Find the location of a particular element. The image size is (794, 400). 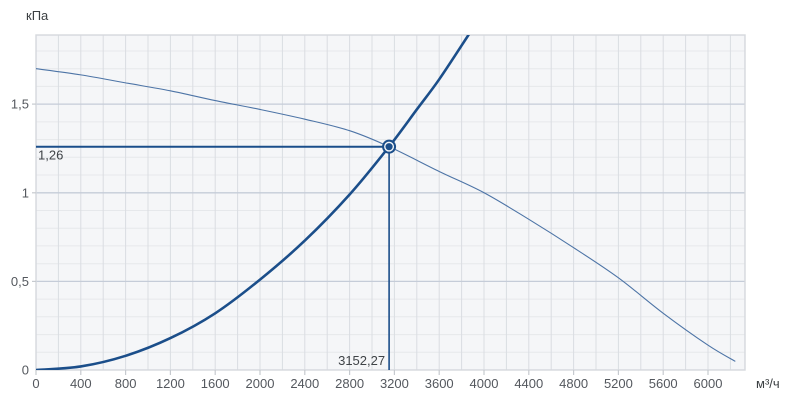

x-tick-label: 4400 is located at coordinates (528, 383).